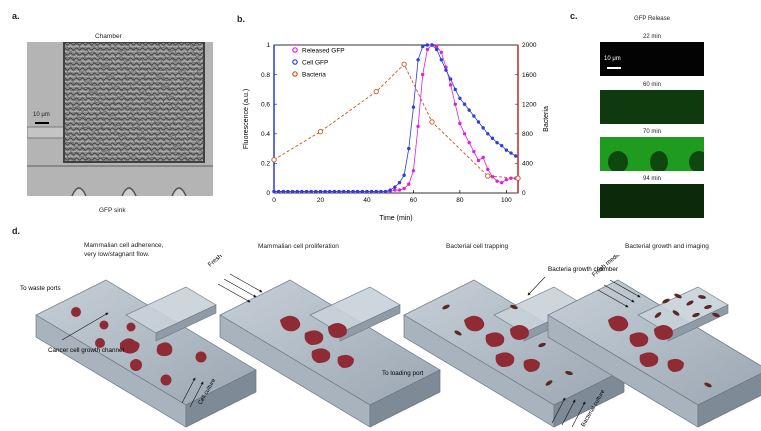 This screenshot has width=761, height=431. What do you see at coordinates (265, 164) in the screenshot?
I see `y-tick-label: 0.2` at bounding box center [265, 164].